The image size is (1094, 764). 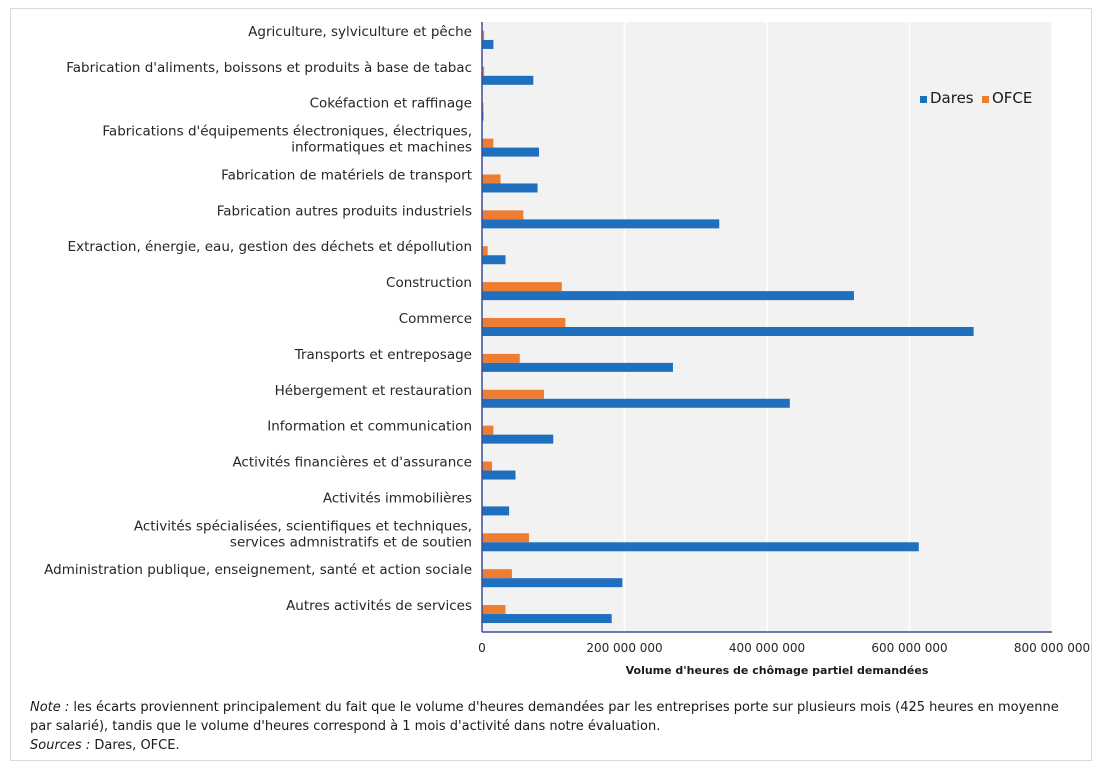 What do you see at coordinates (381, 148) in the screenshot?
I see `category-label: informatiques et machines` at bounding box center [381, 148].